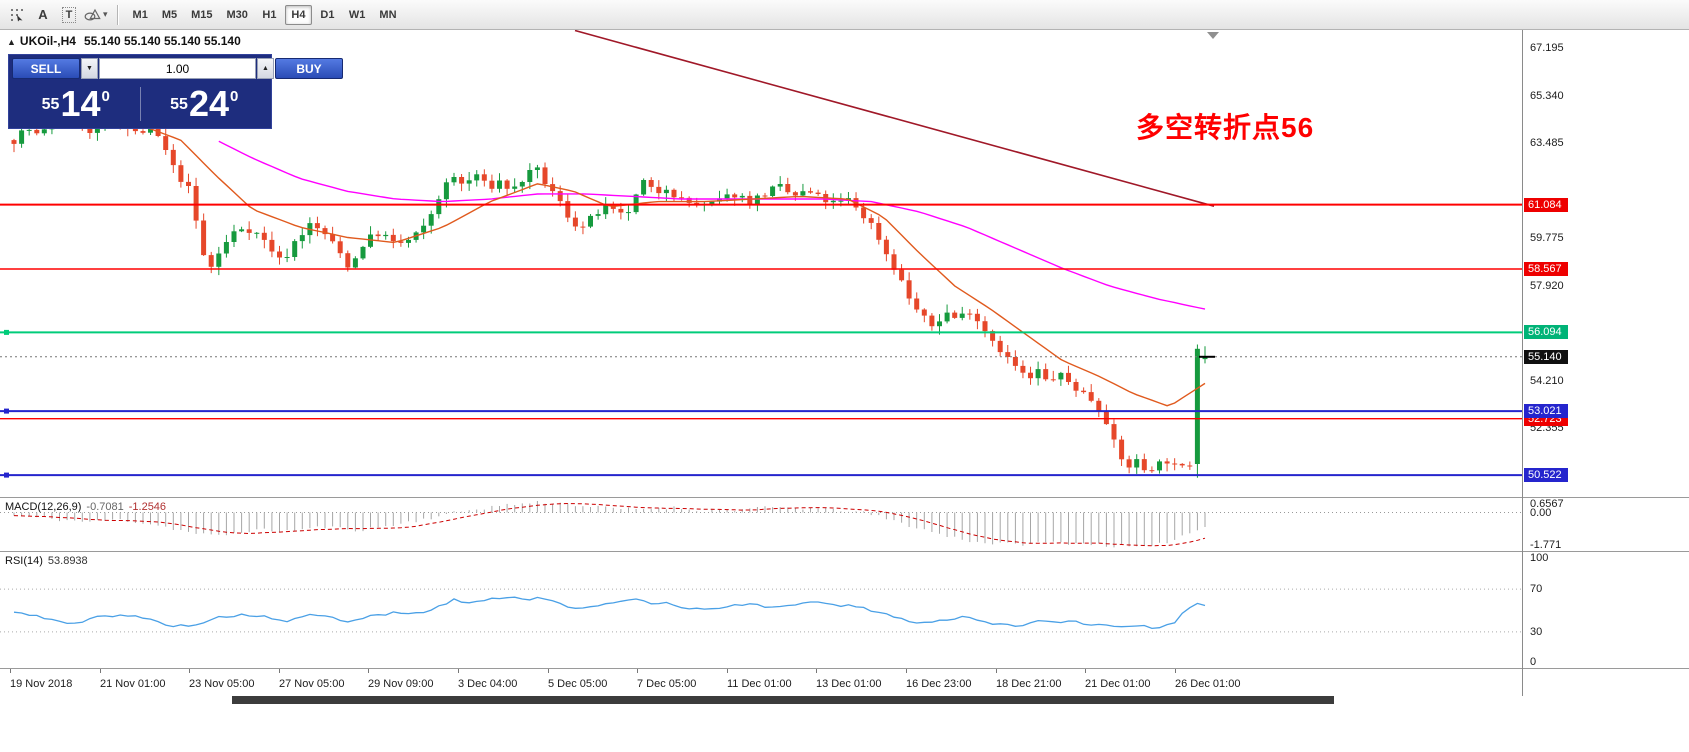 The width and height of the screenshot is (1689, 752). Describe the element at coordinates (844, 15) in the screenshot. I see `top-toolbar: A T ▾ M1 M5 M15 M30 H1 H4 D1 W1 MN` at that location.